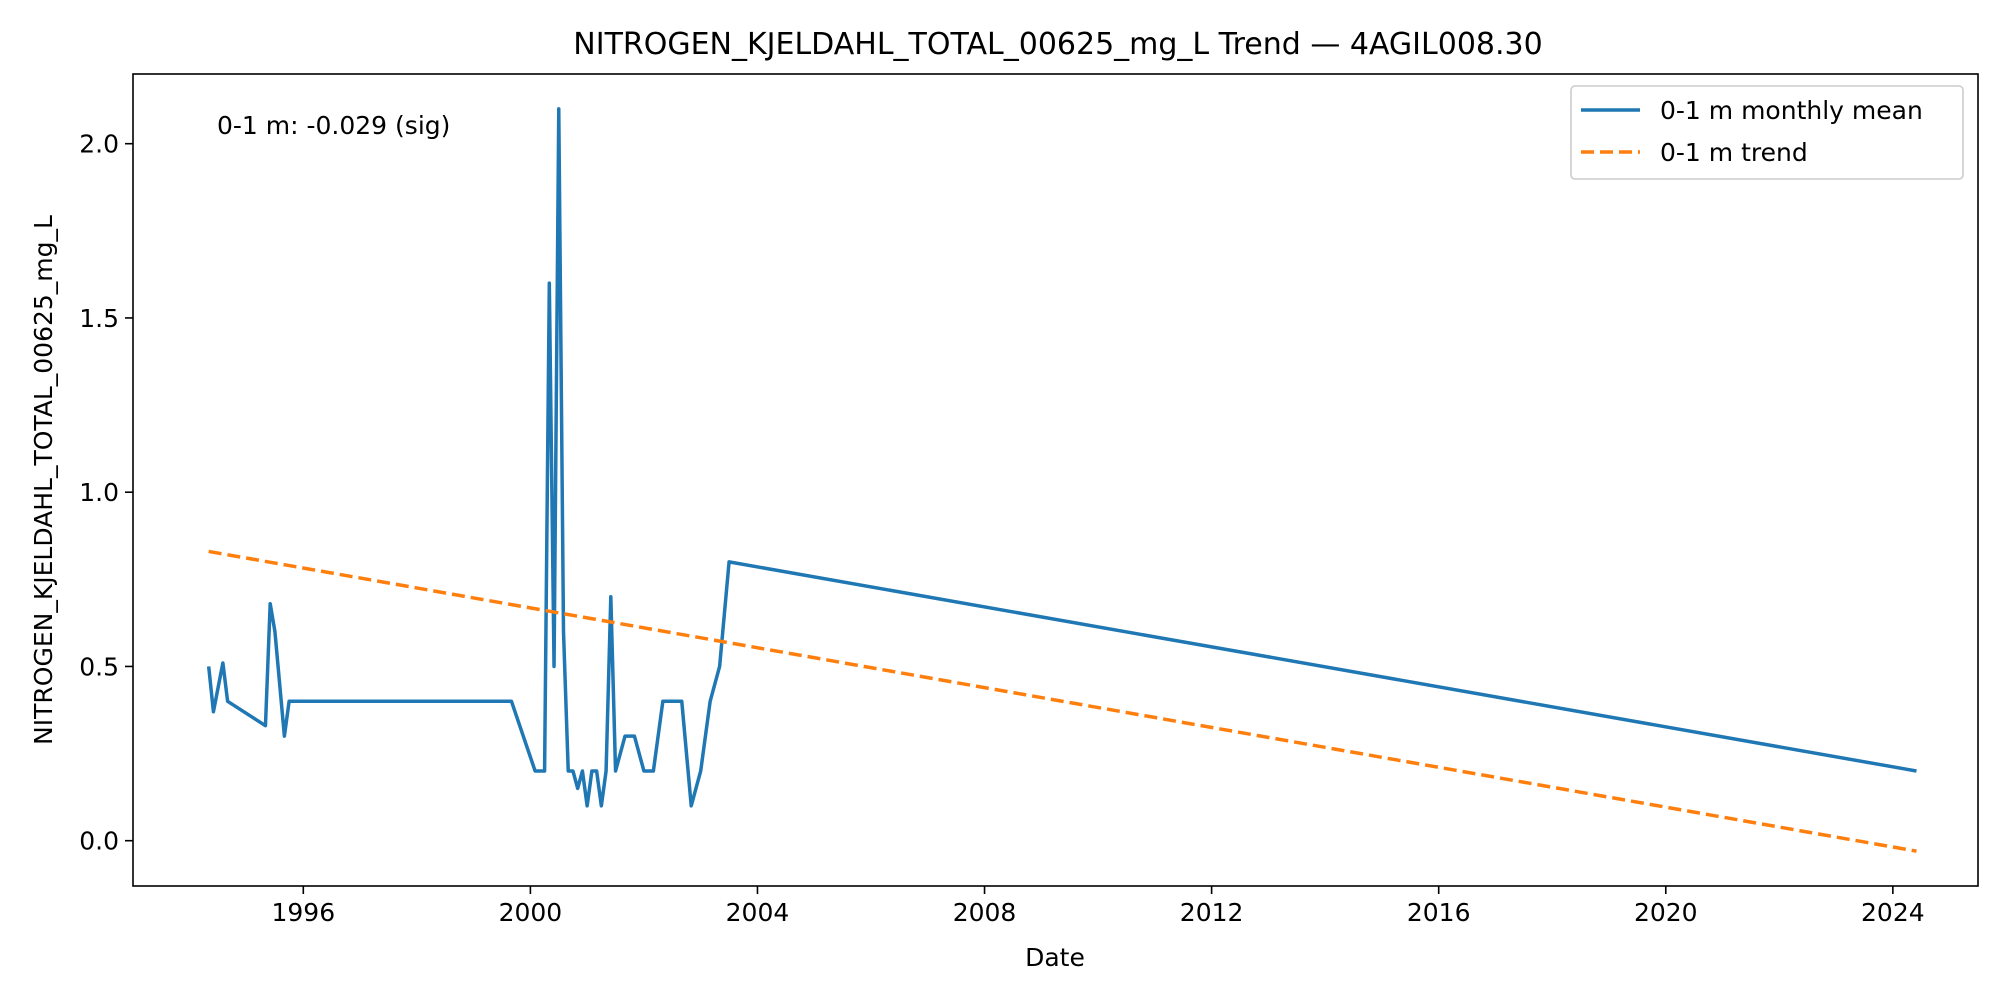  I want to click on x-tick-label: 2024, so click(1893, 912).